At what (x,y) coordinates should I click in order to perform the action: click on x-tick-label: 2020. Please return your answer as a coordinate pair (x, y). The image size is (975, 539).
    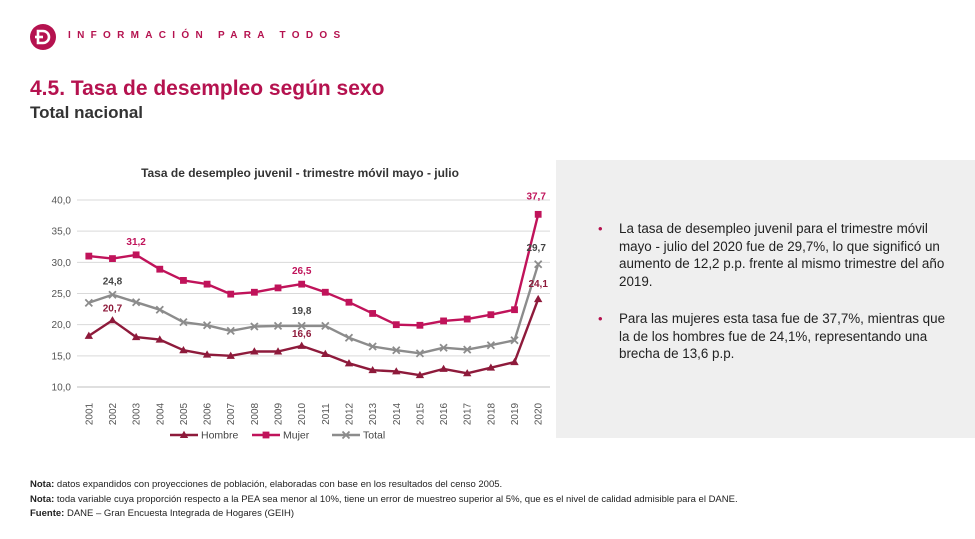
    Looking at the image, I should click on (539, 413).